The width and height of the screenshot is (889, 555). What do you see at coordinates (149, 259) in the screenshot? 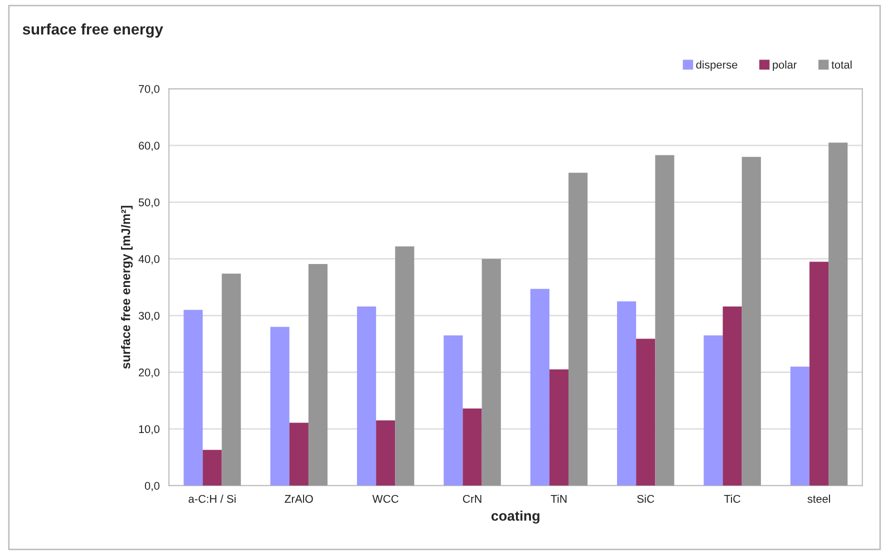
I see `y-tick-label: 40,0` at bounding box center [149, 259].